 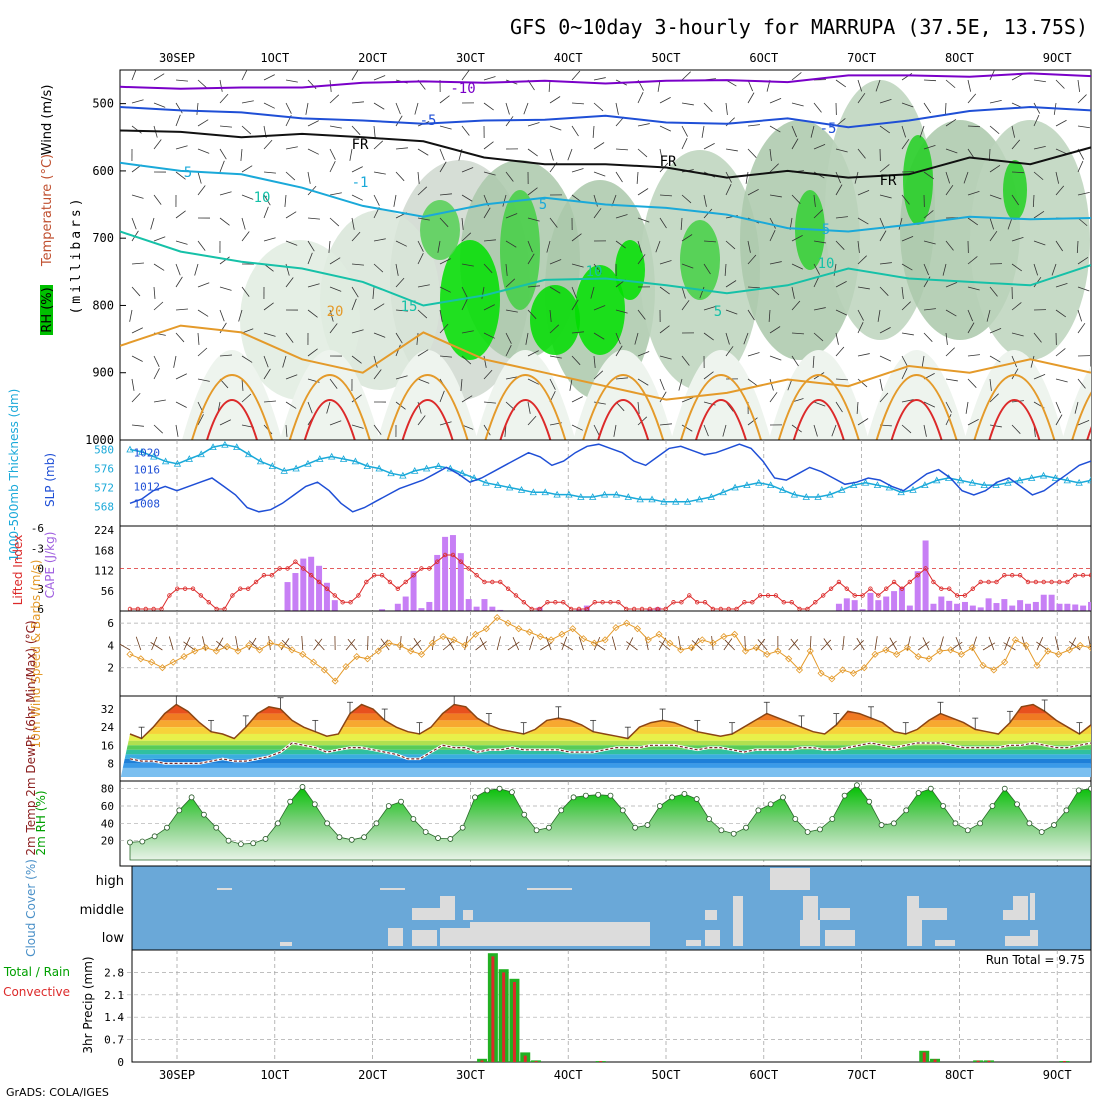 I want to click on temp-line, so click(x=610, y=721).